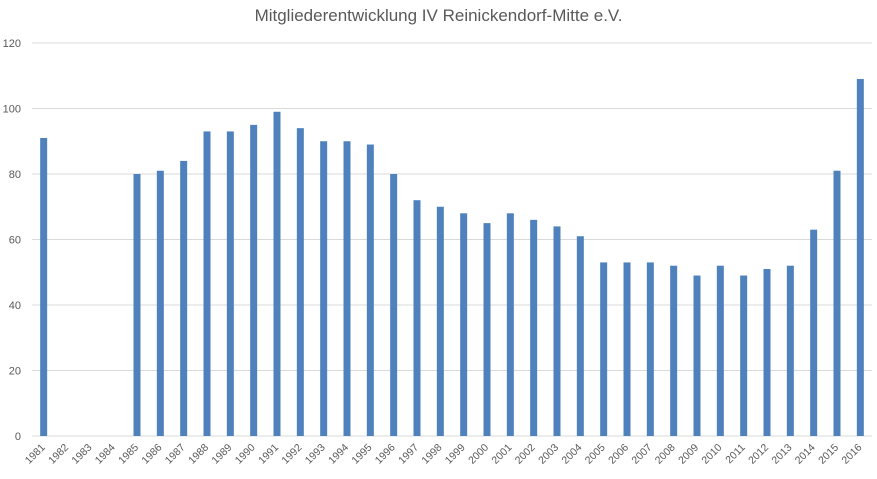  What do you see at coordinates (15, 175) in the screenshot?
I see `y-tick-label: 80` at bounding box center [15, 175].